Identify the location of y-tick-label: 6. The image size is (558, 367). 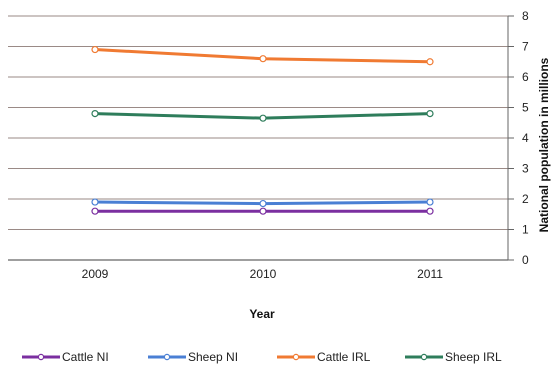
(525, 77).